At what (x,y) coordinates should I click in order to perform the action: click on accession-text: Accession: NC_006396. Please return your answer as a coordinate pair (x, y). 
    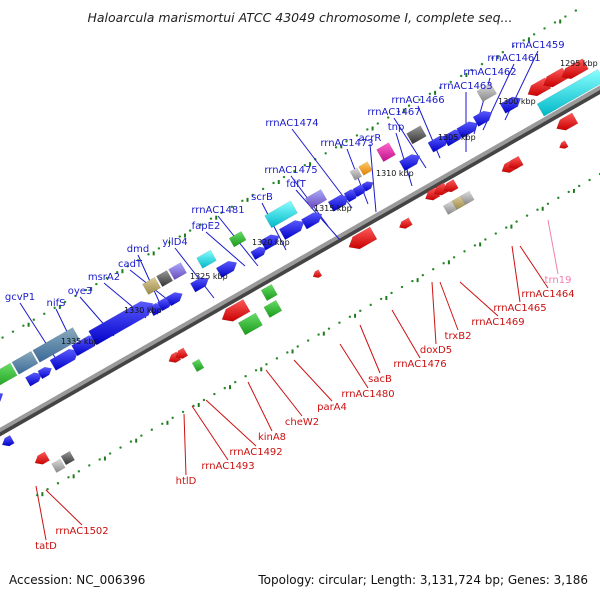
    Looking at the image, I should click on (77, 580).